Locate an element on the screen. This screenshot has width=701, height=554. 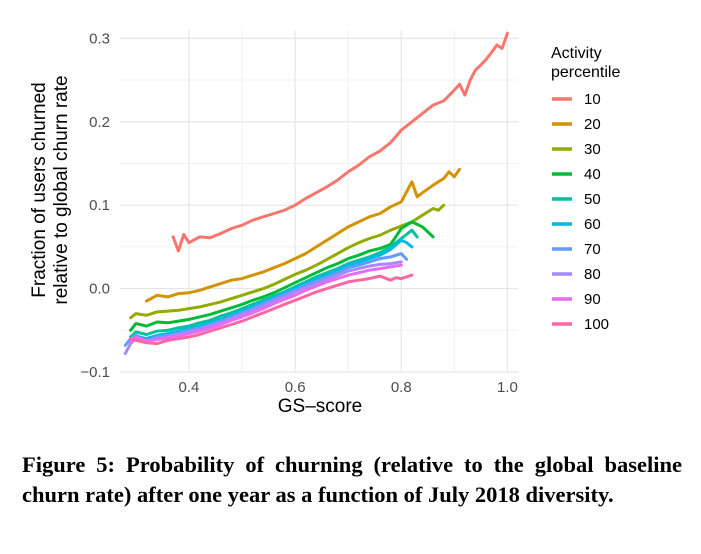
legend: 10 20 30 40 50 60 70 80 90 100 is located at coordinates (580, 212).